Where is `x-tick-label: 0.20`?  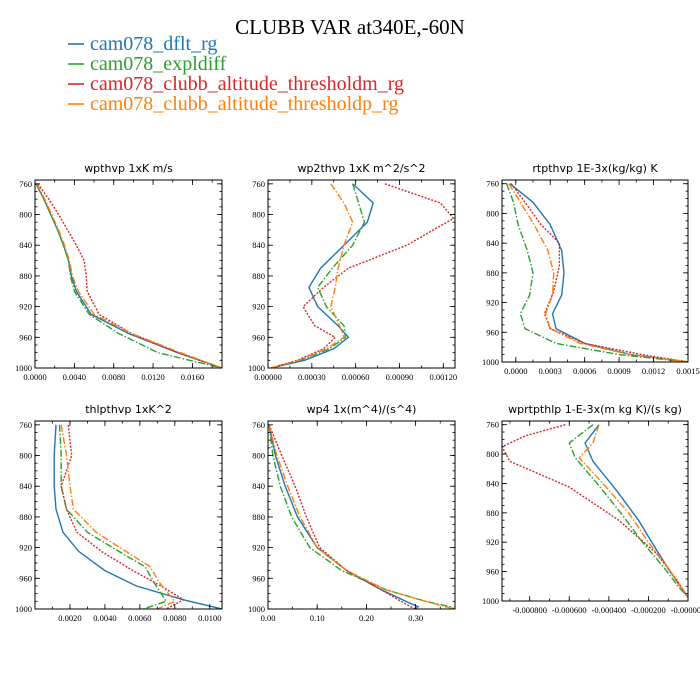
x-tick-label: 0.20 is located at coordinates (366, 618).